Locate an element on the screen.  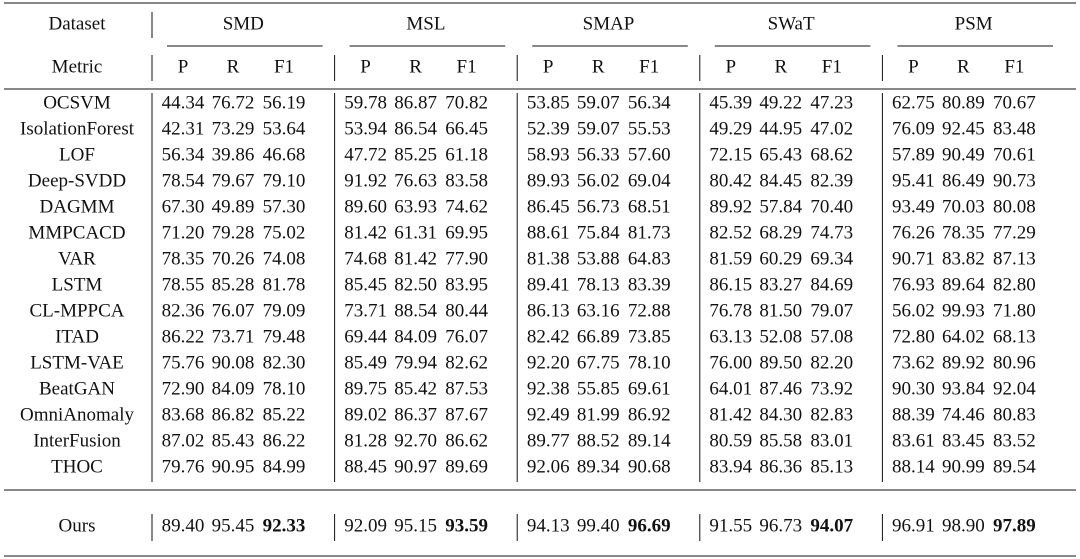
cell-value: 83.95 is located at coordinates (466, 284).